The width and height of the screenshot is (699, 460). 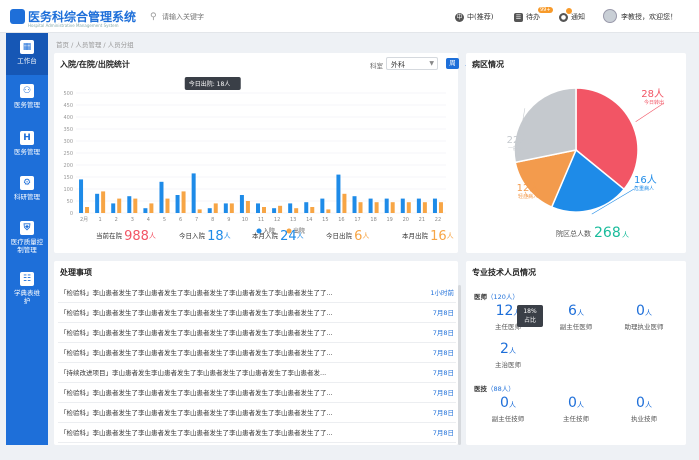 I want to click on nav-language: 中中(推荐), so click(x=474, y=18).